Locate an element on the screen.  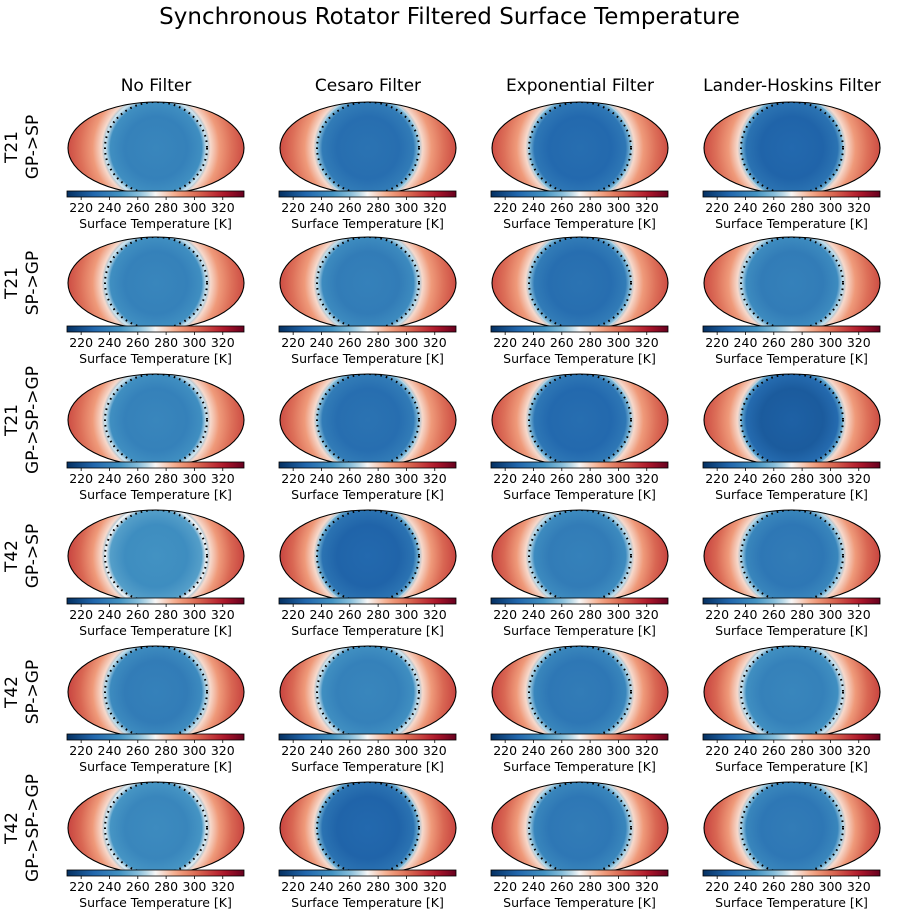
map-panel-r1-c3 is located at coordinates (580, 148).